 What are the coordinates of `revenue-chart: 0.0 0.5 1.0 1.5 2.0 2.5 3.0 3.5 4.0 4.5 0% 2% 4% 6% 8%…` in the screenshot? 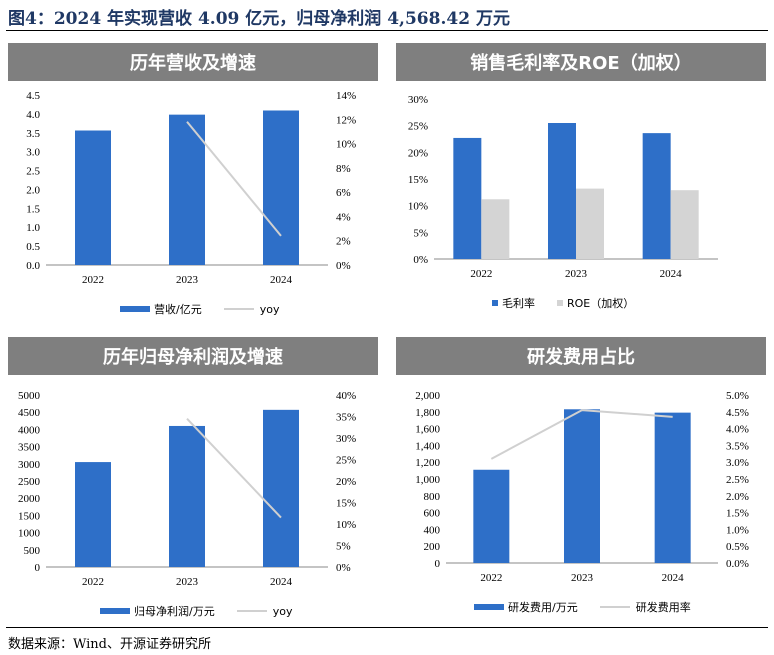 It's located at (191, 188).